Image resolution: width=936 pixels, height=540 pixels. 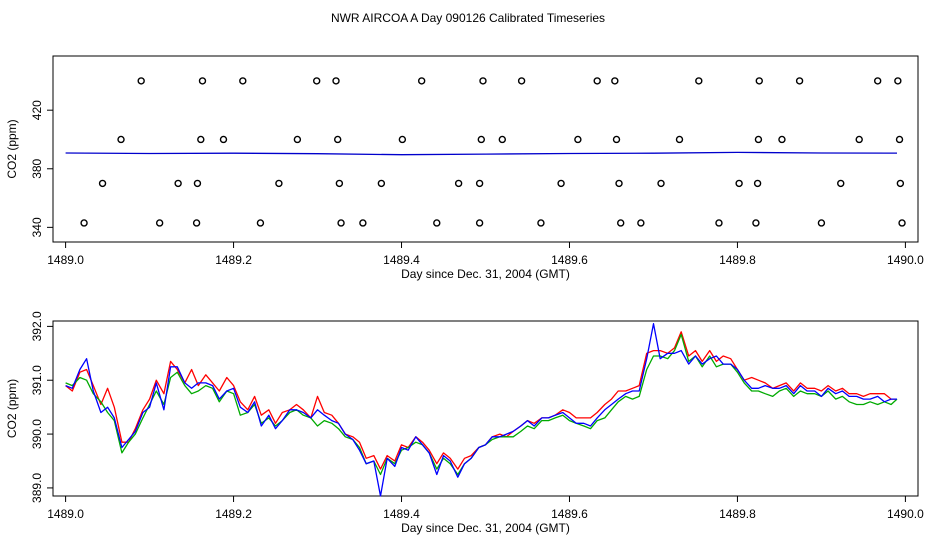 I want to click on series-line, so click(x=481, y=153).